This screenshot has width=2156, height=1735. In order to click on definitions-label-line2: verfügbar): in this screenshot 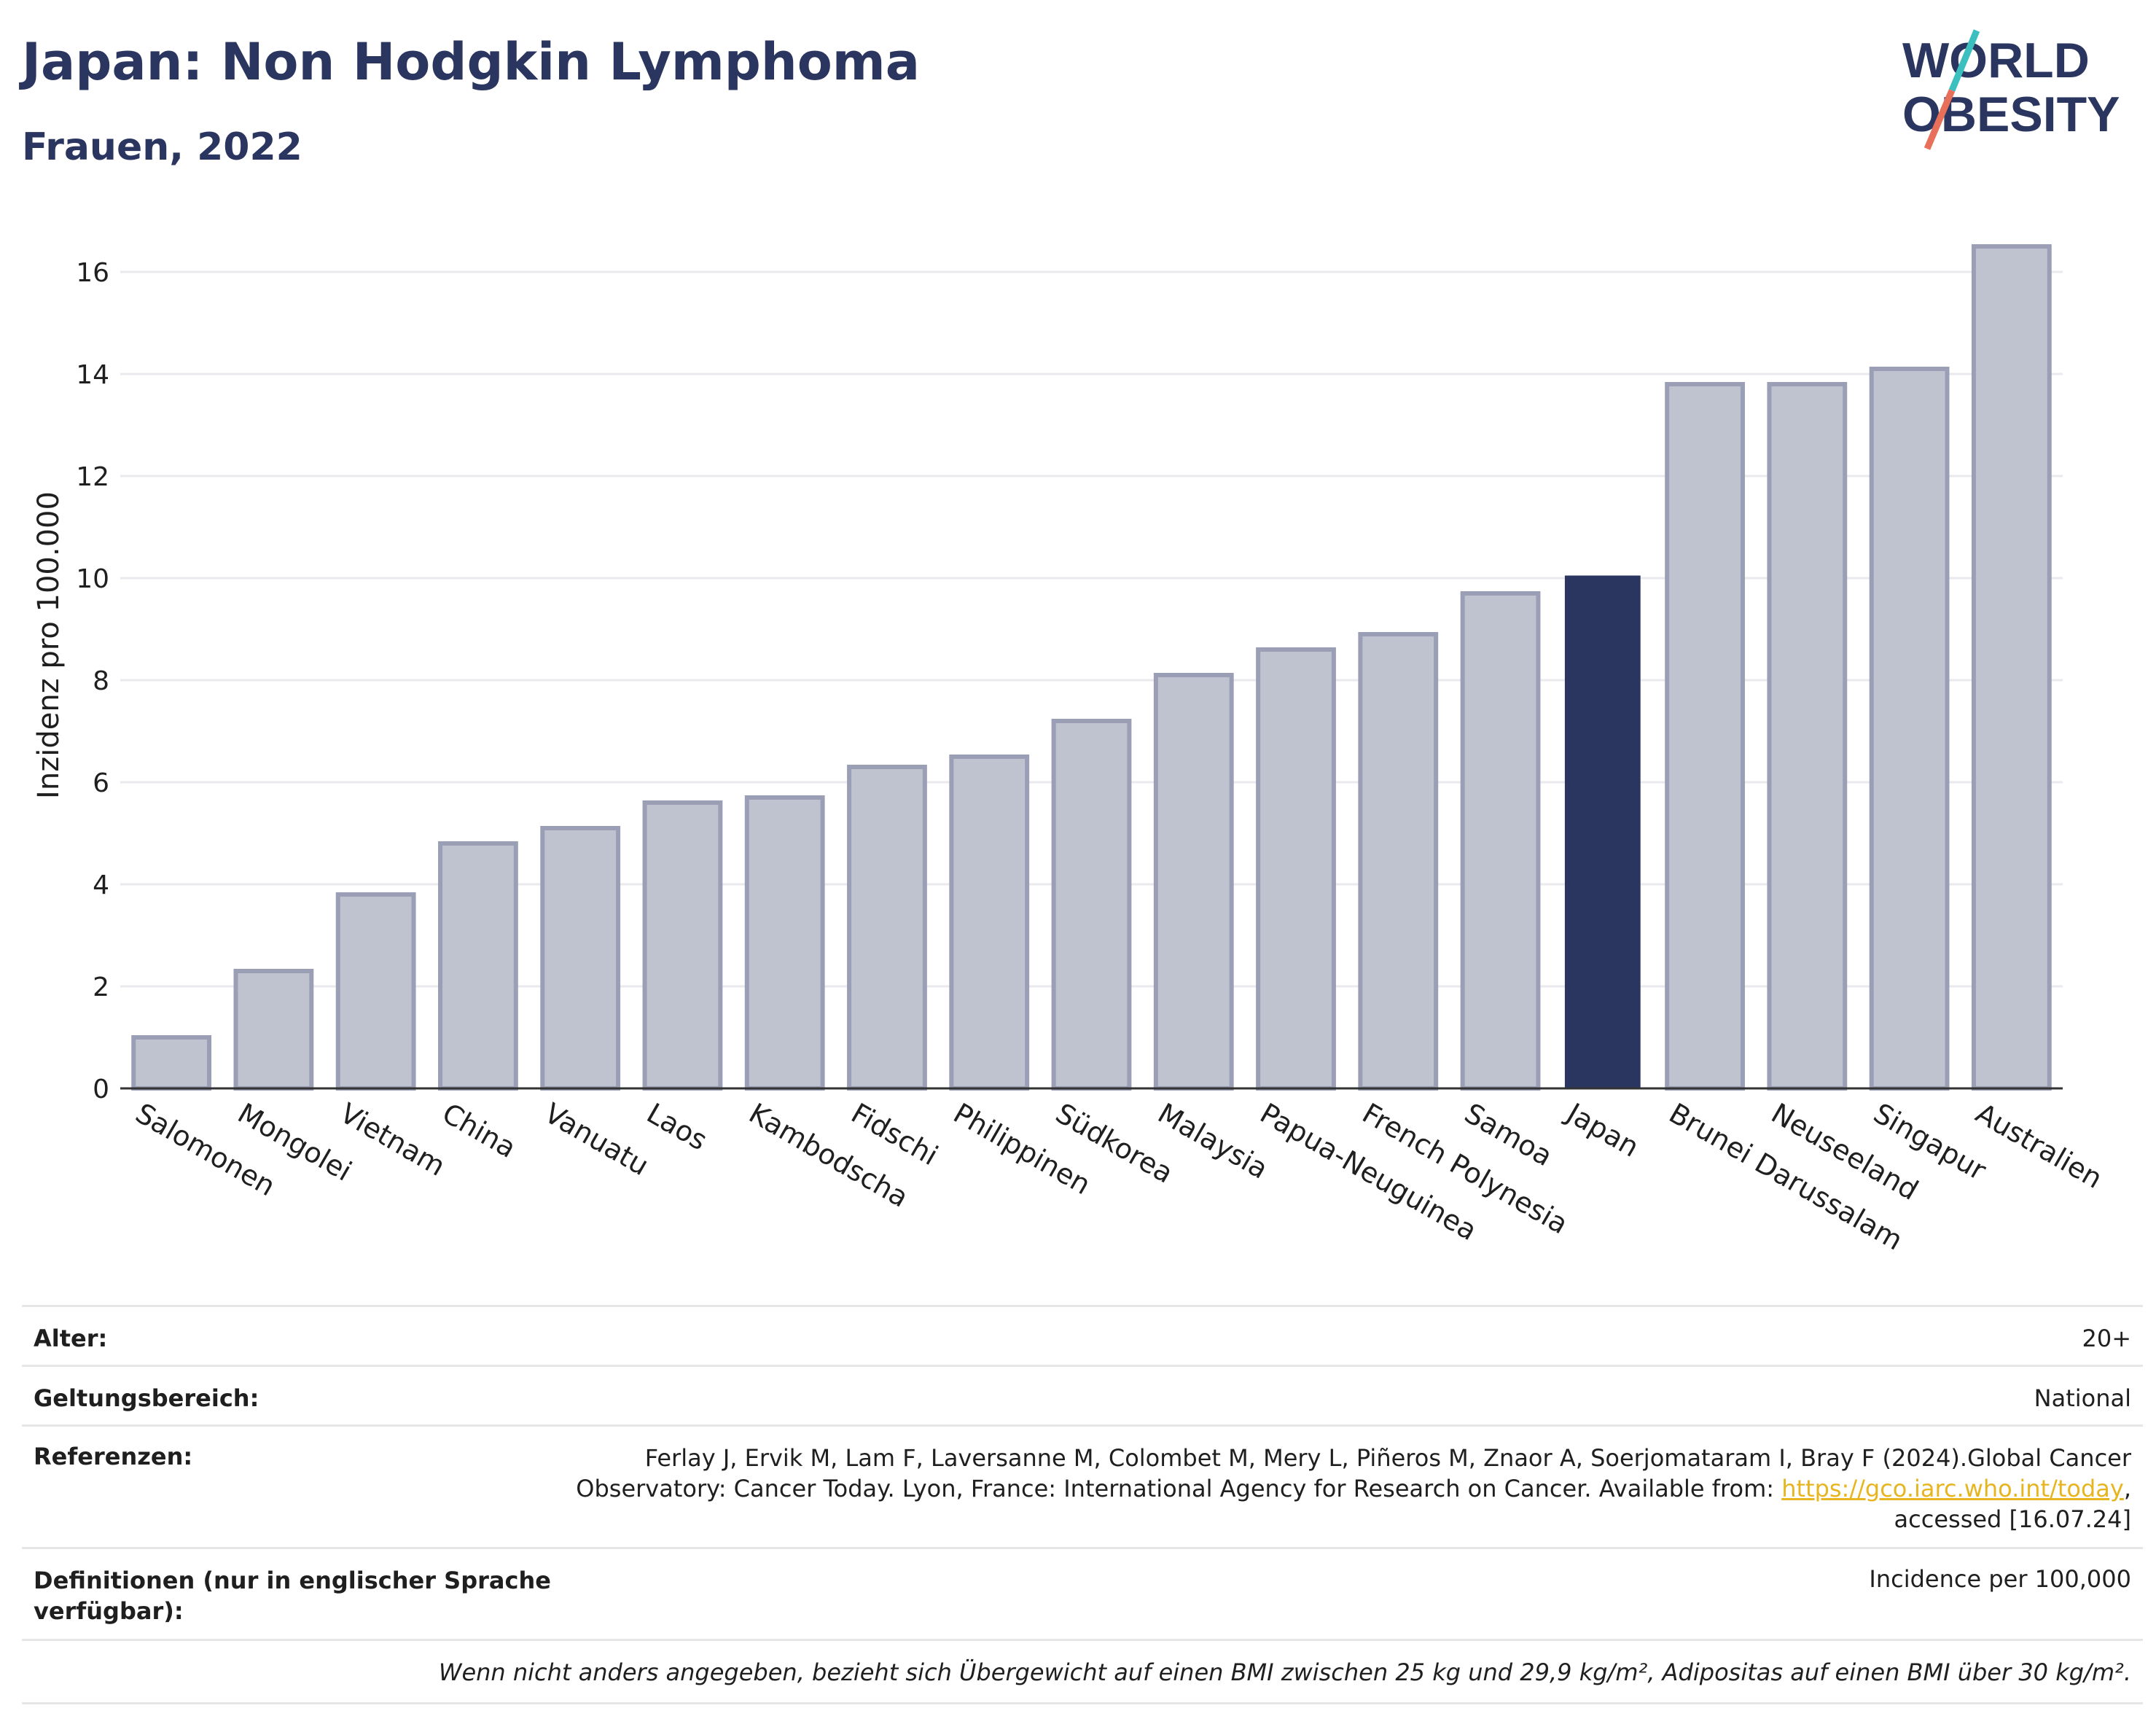, I will do `click(109, 1611)`.